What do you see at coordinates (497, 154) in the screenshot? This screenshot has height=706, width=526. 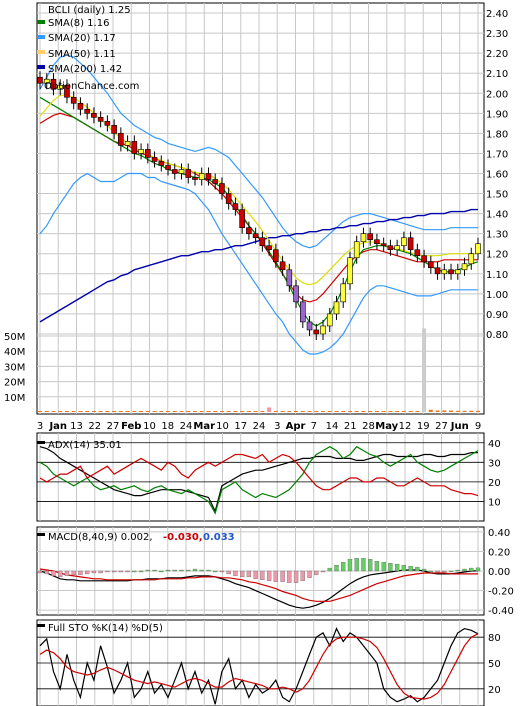 I see `price-tick-label: 1.70` at bounding box center [497, 154].